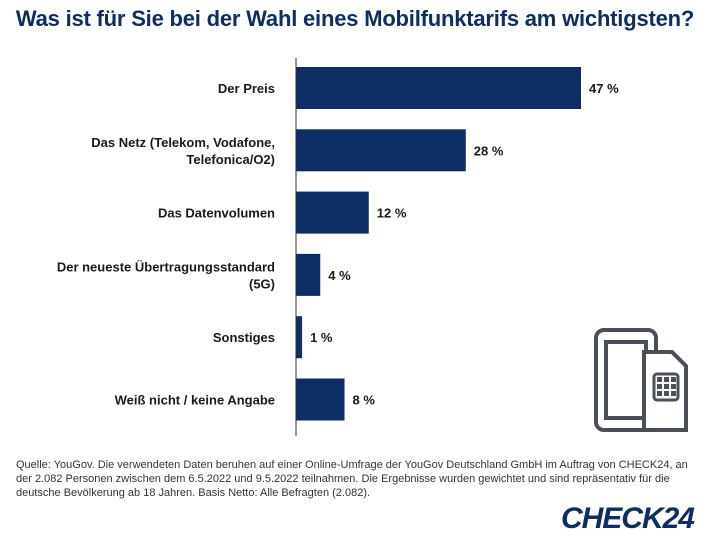 The width and height of the screenshot is (710, 542). I want to click on value-label: 4 %, so click(339, 275).